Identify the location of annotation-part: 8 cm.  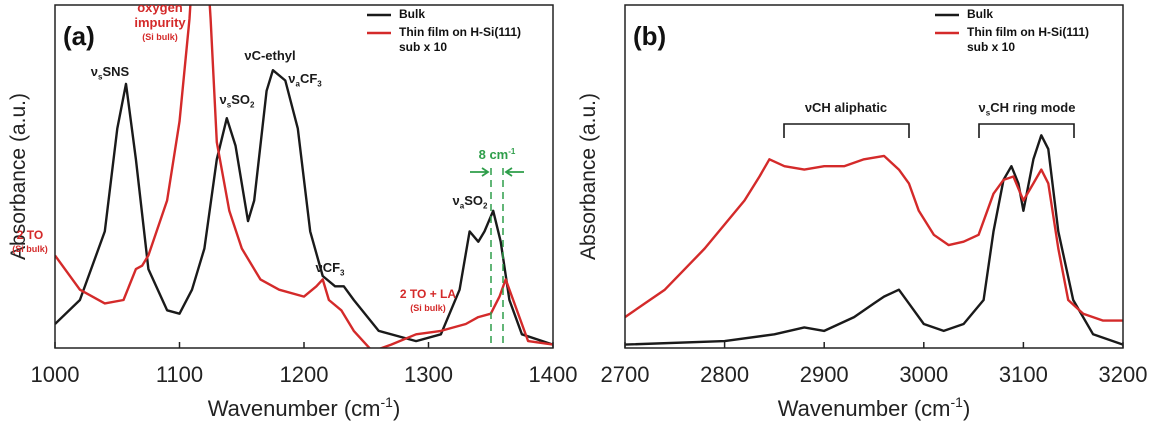
(494, 154).